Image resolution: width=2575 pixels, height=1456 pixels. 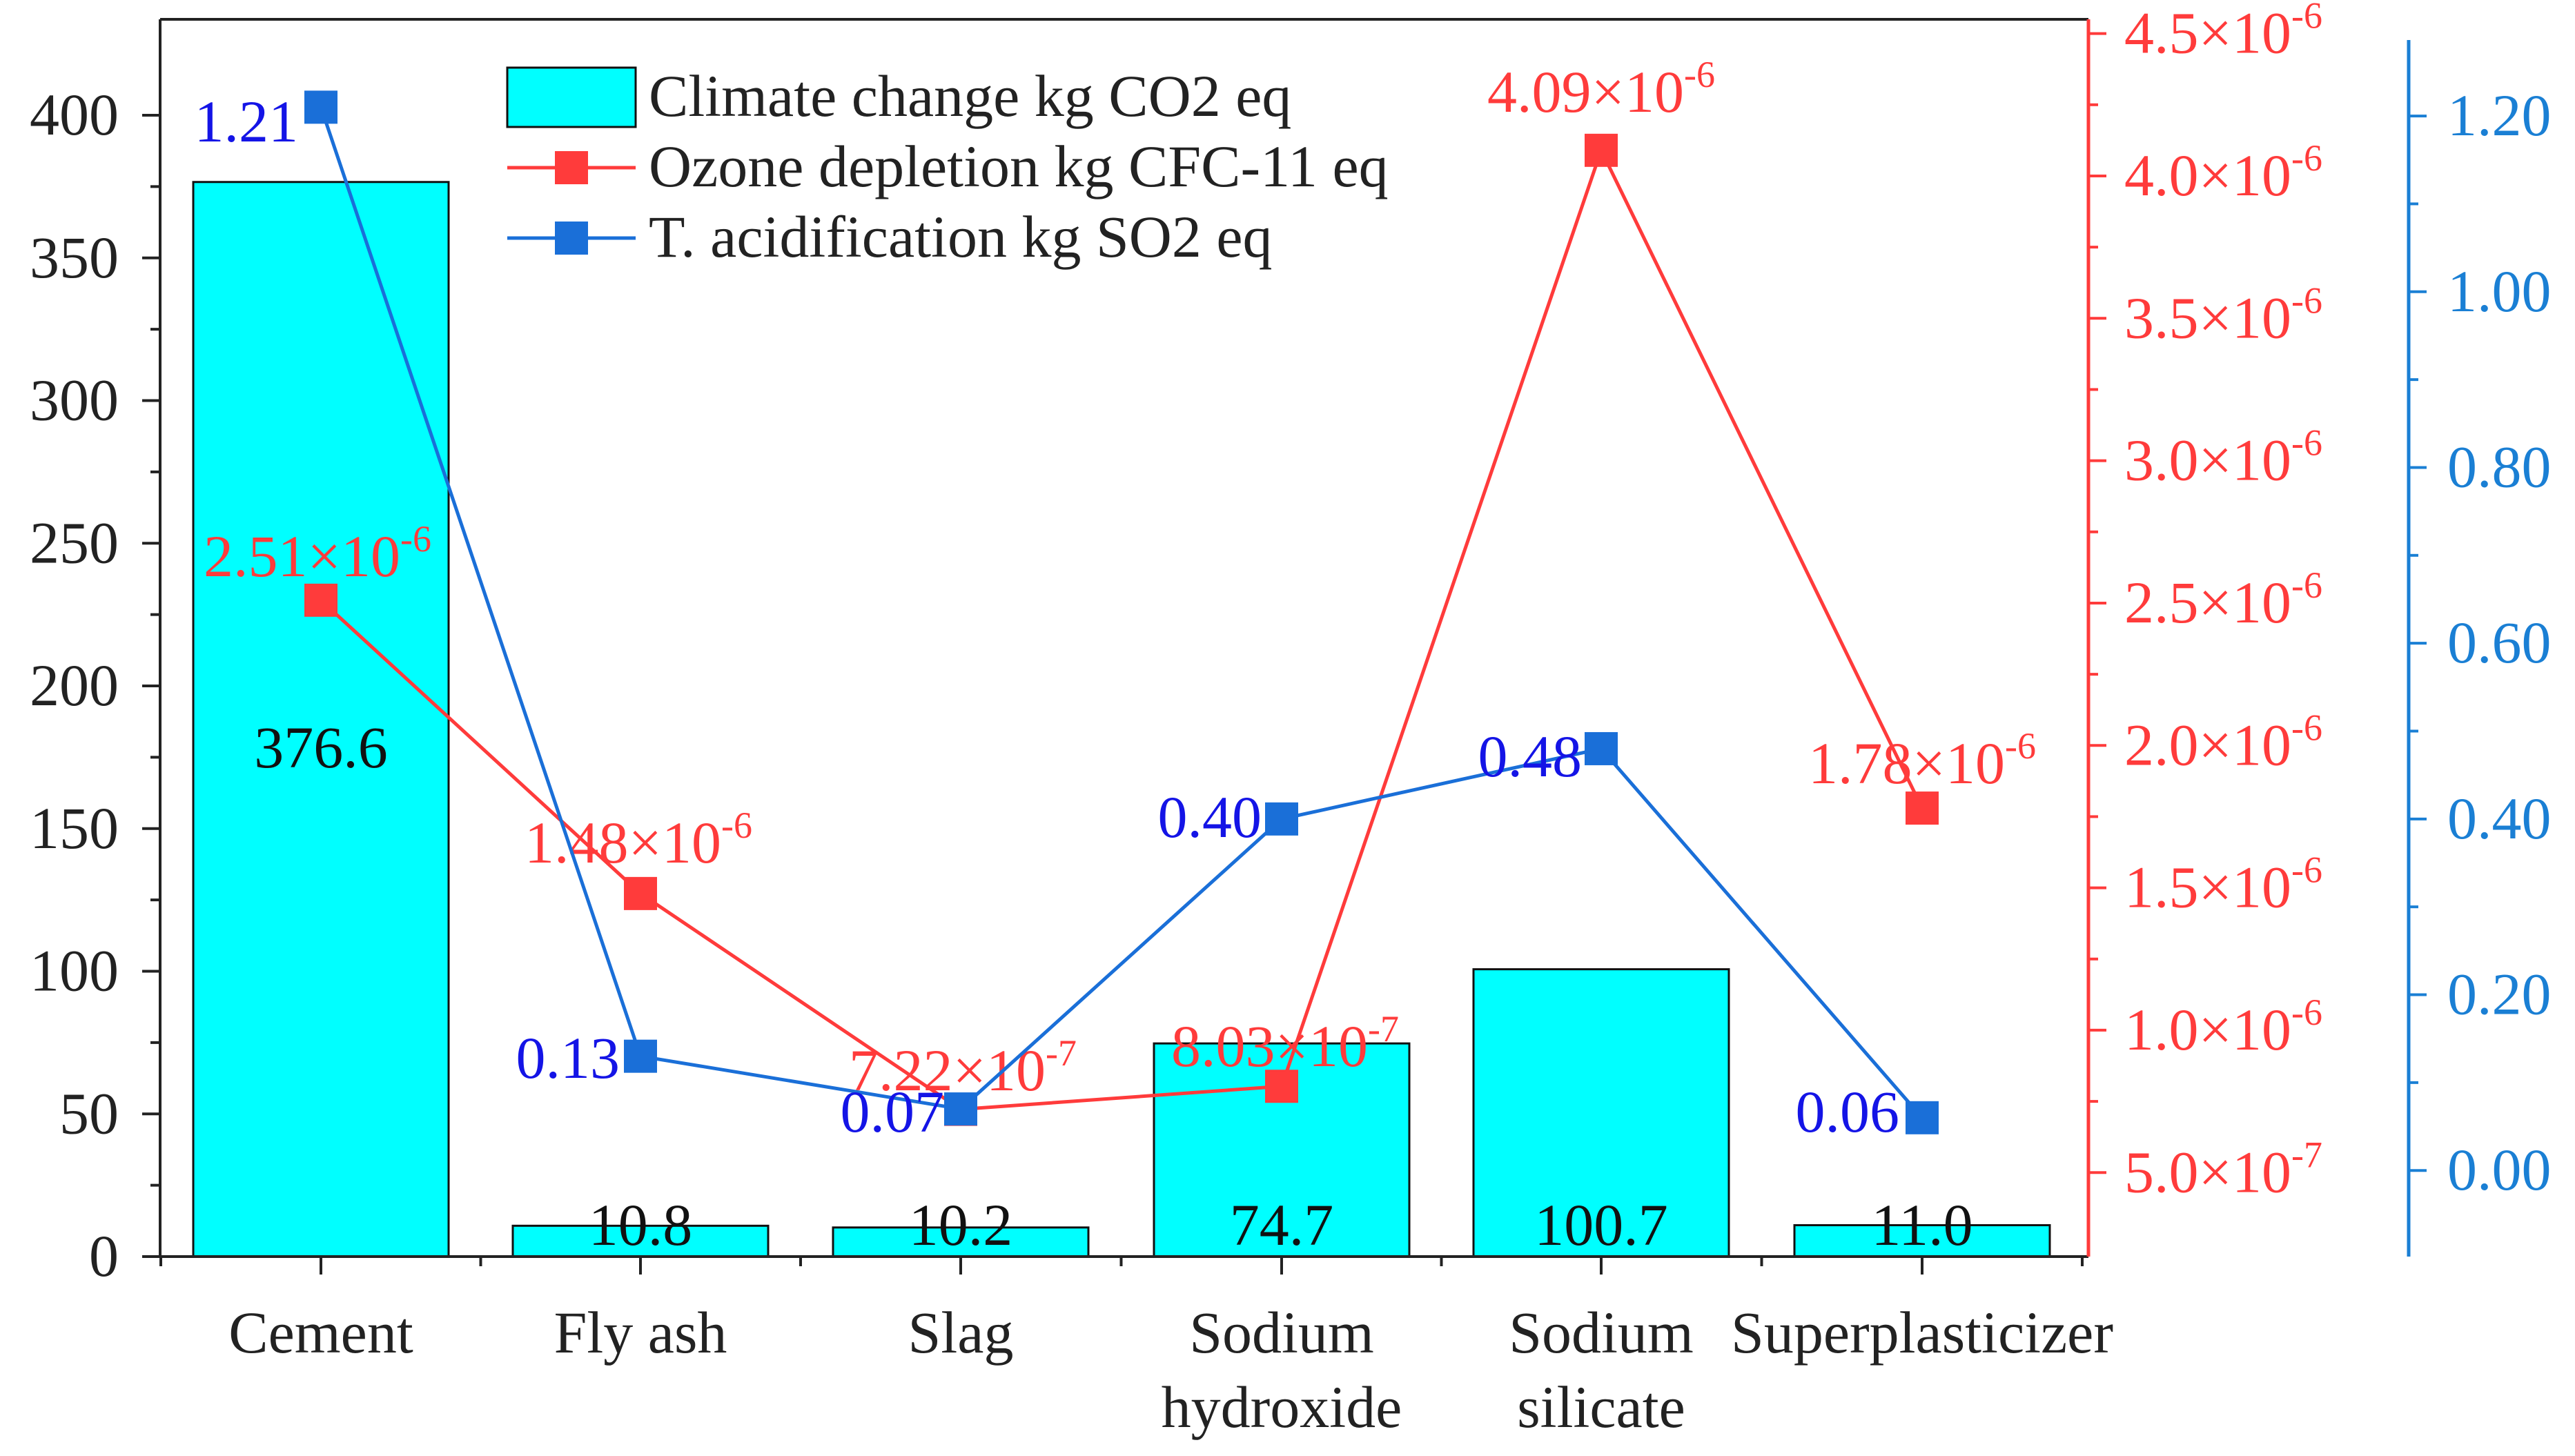 I want to click on ozone-tick-label-0: 5.0×10⁻⁷, so click(x=2223, y=1169).